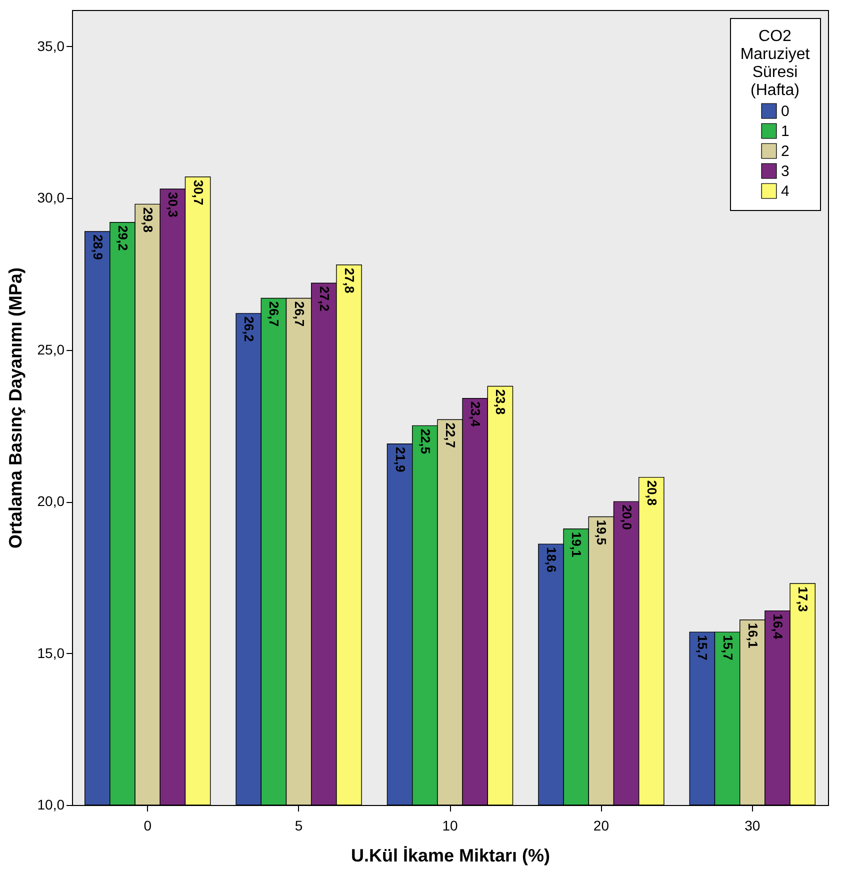 The image size is (866, 895). What do you see at coordinates (601, 826) in the screenshot?
I see `x-tick-label: 20` at bounding box center [601, 826].